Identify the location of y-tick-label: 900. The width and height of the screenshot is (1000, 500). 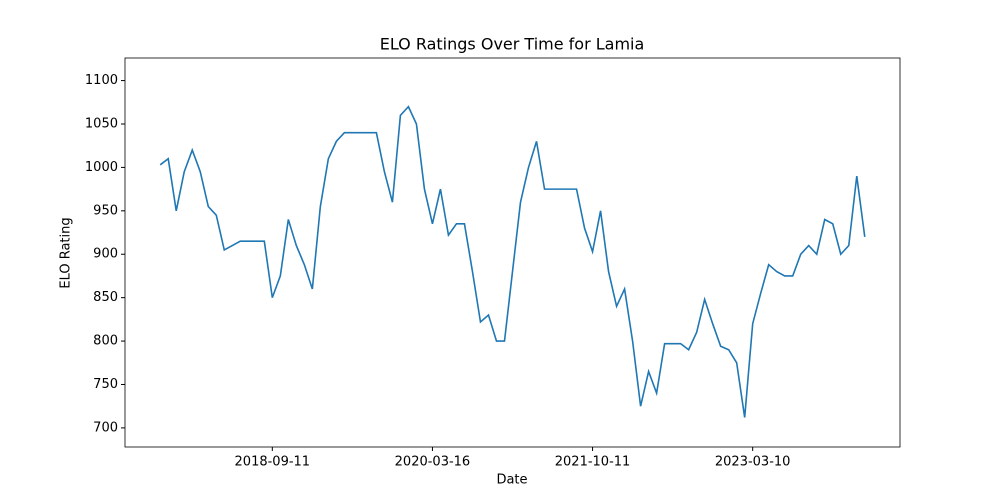
(105, 254).